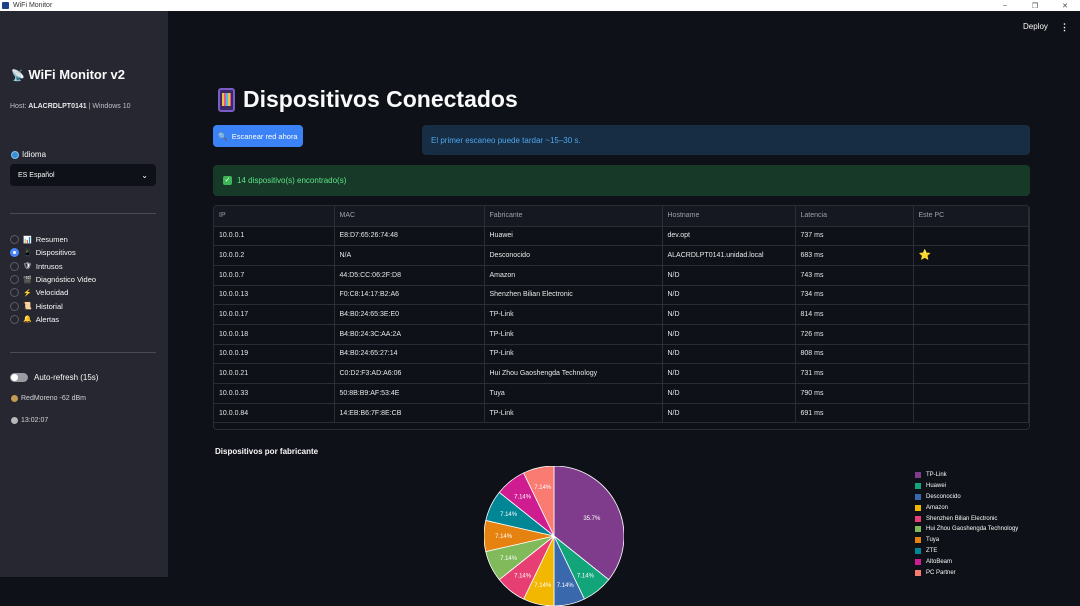 Image resolution: width=1080 pixels, height=606 pixels. I want to click on window-title: WiFi Monitor, so click(33, 5).